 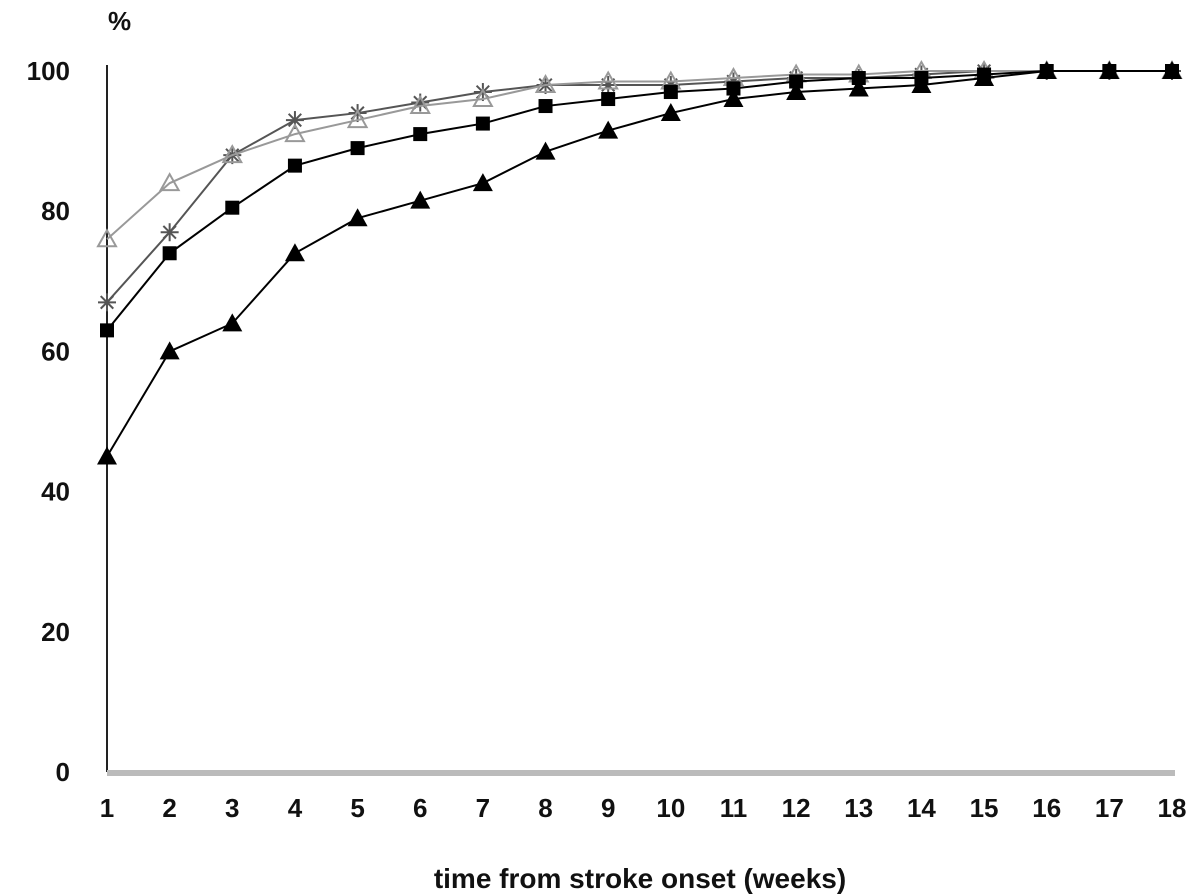 What do you see at coordinates (107, 808) in the screenshot?
I see `x-tick-label: 1` at bounding box center [107, 808].